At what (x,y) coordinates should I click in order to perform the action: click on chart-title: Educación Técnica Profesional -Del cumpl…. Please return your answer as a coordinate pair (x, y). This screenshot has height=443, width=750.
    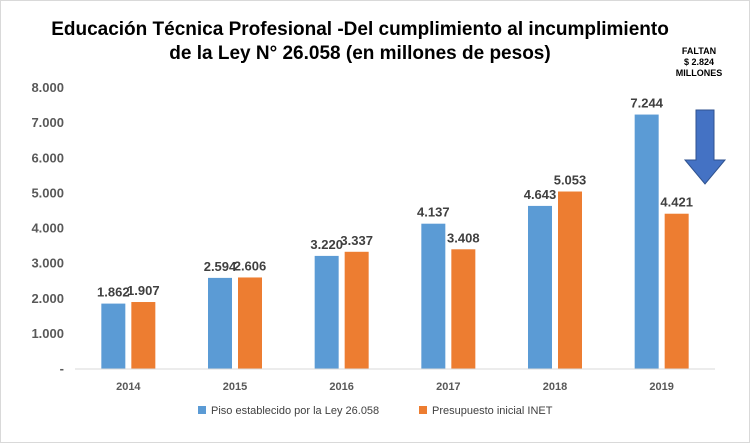
    Looking at the image, I should click on (360, 42).